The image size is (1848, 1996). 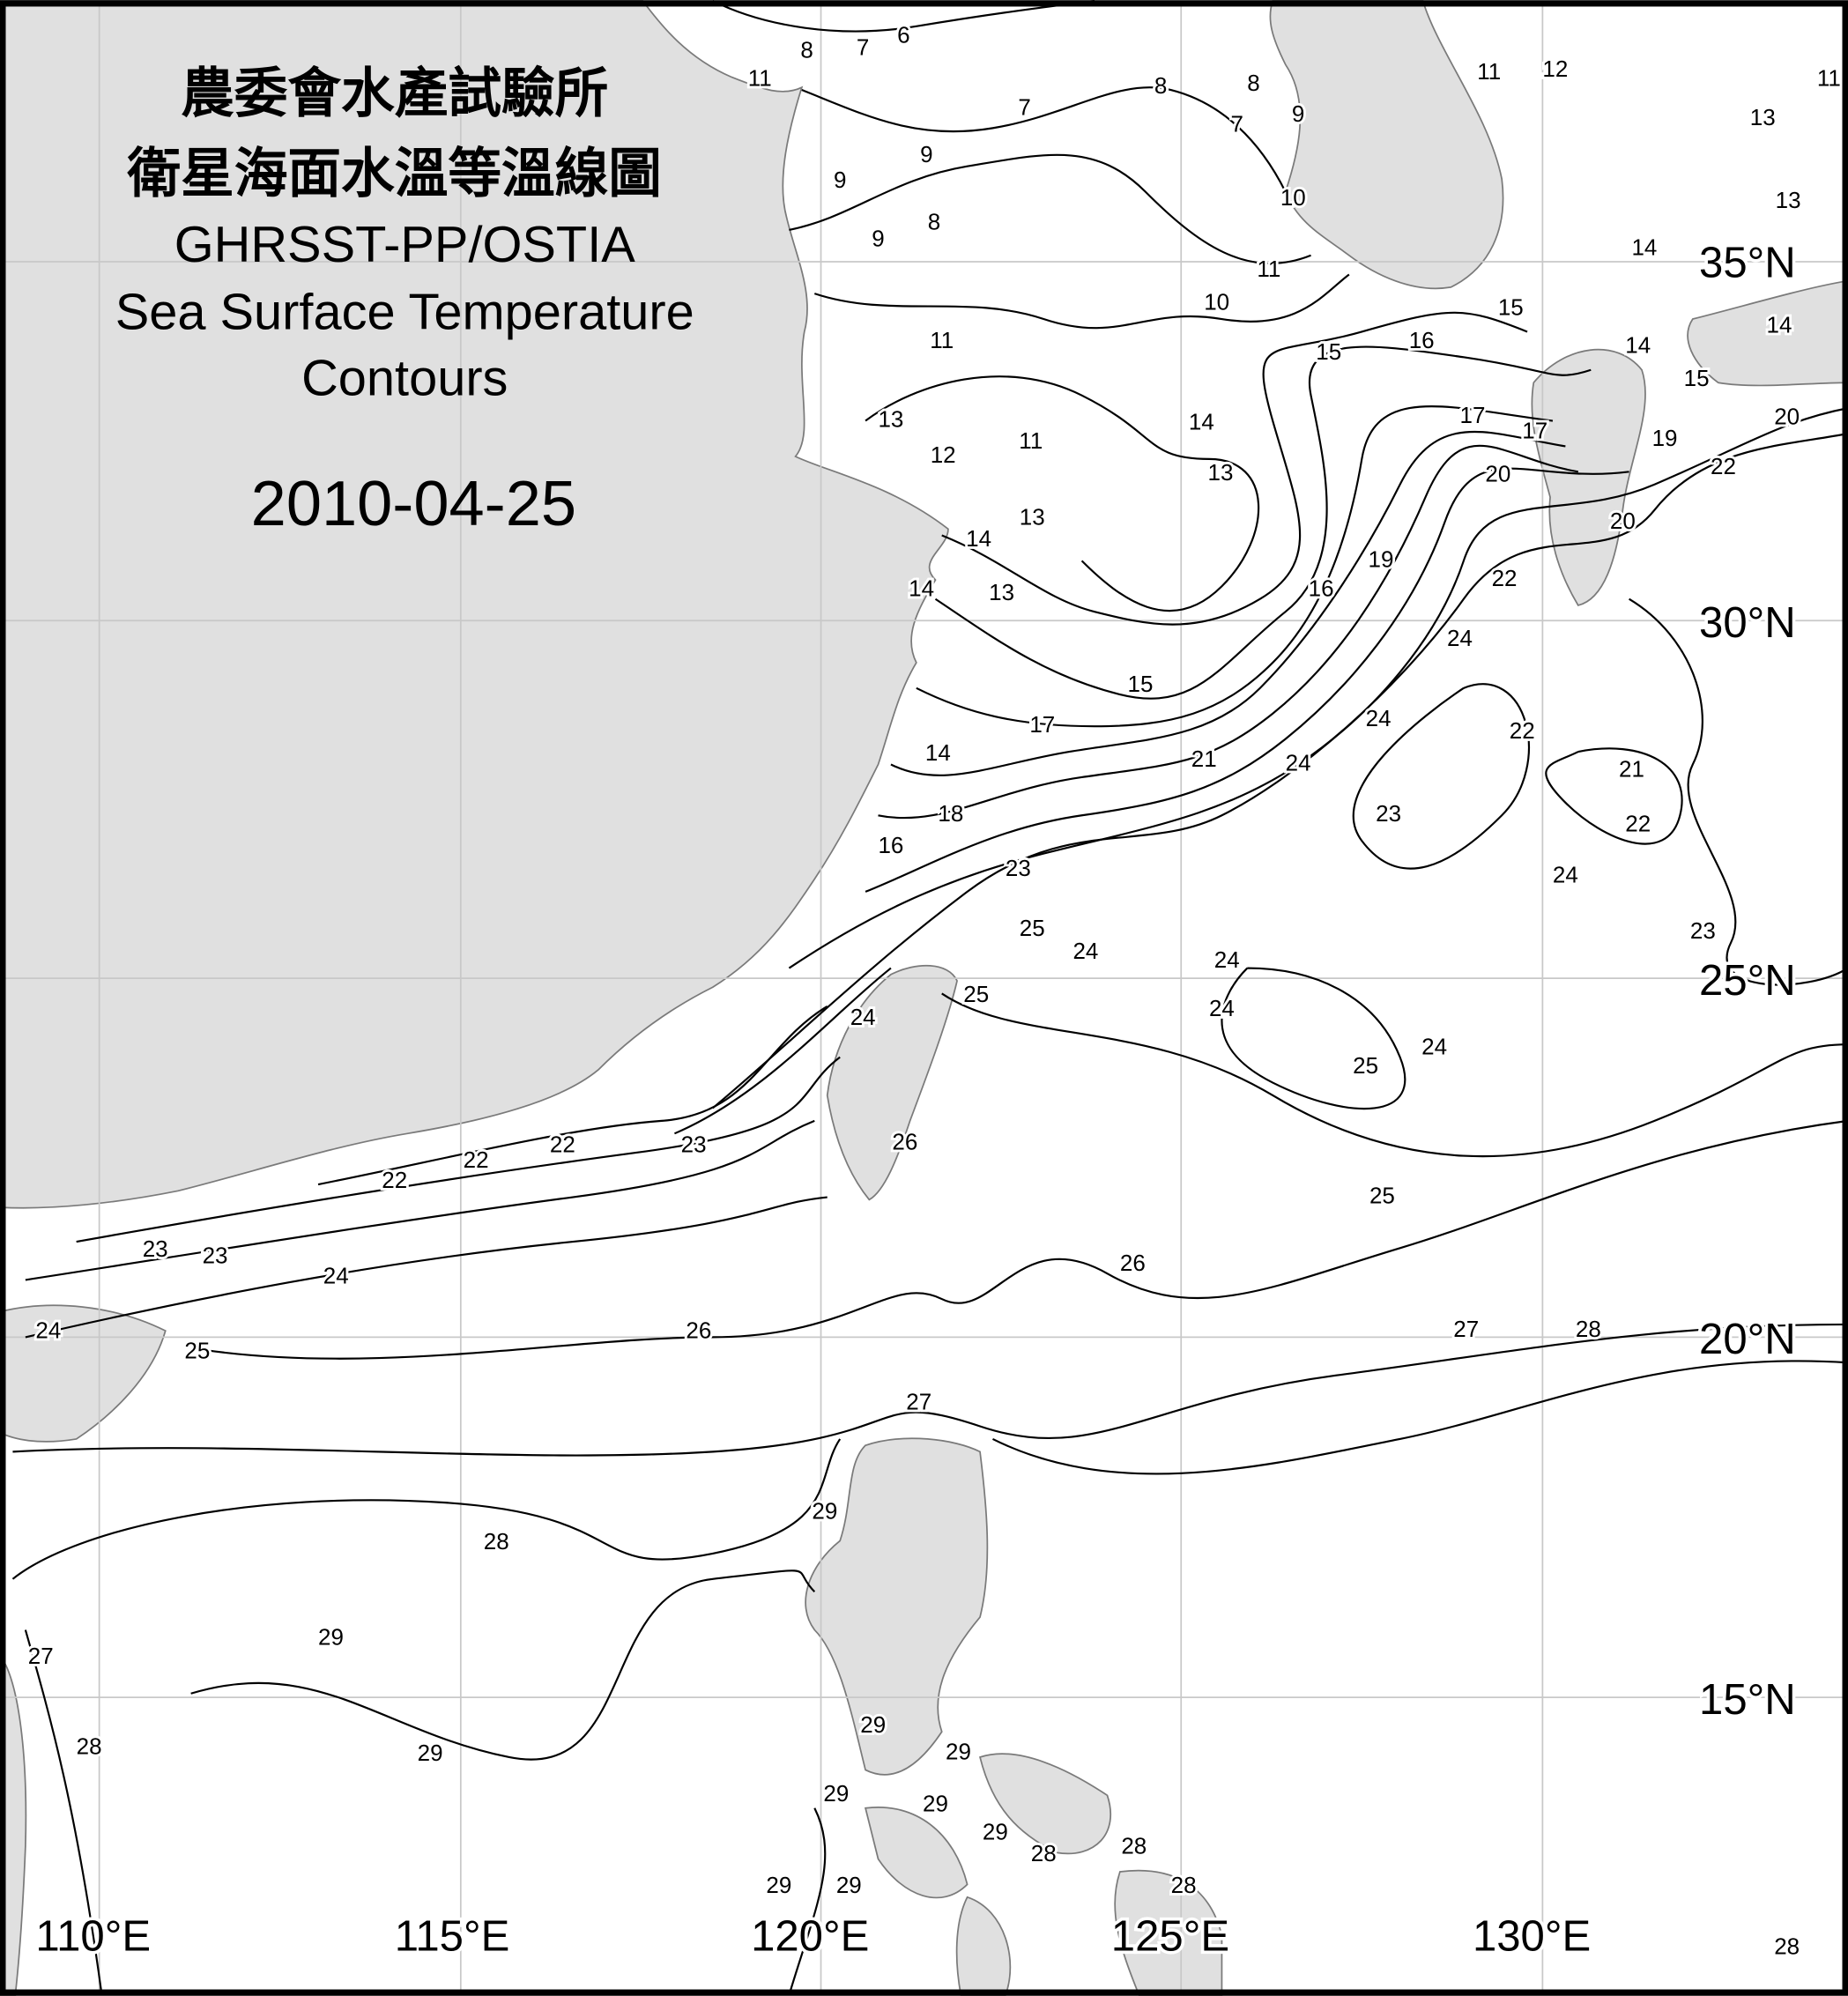 What do you see at coordinates (1767, 333) in the screenshot?
I see `land-honshu` at bounding box center [1767, 333].